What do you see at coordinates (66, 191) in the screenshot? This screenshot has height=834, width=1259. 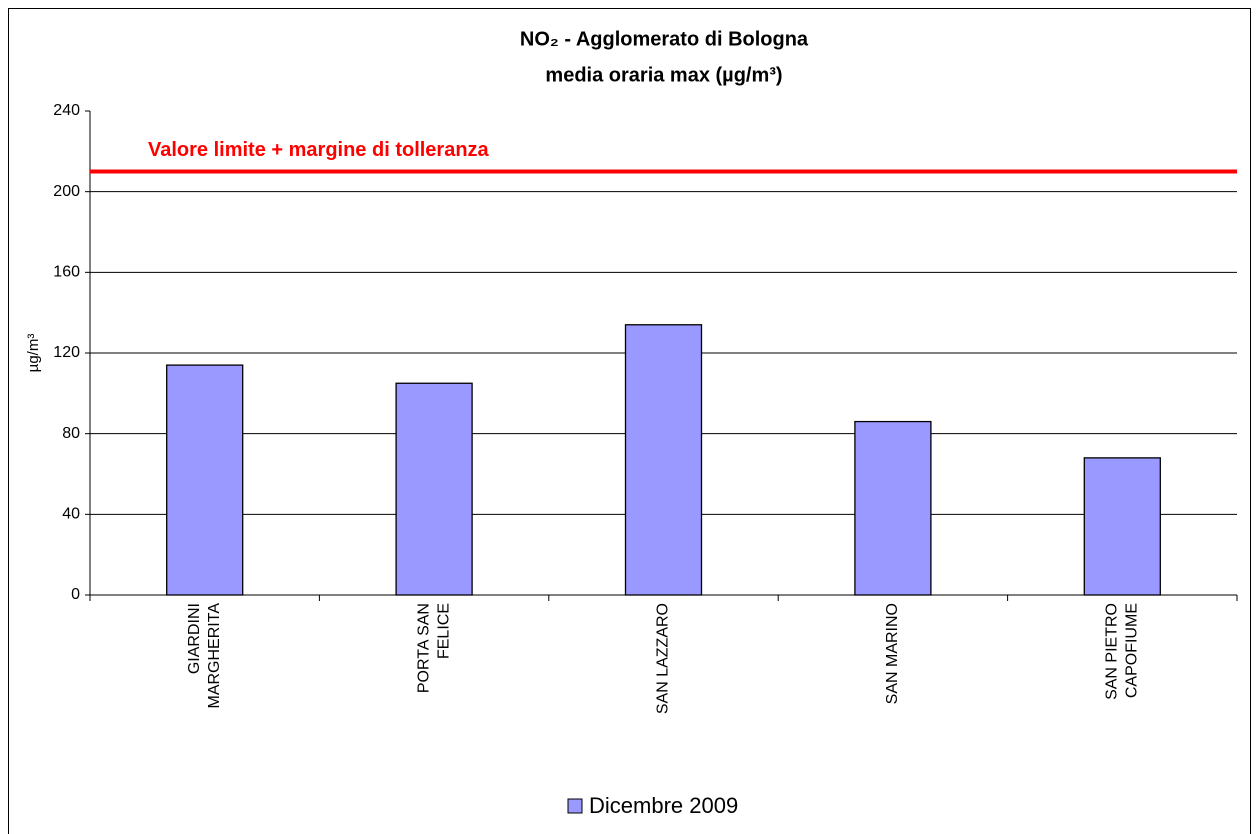 I see `y-tick-label: 200` at bounding box center [66, 191].